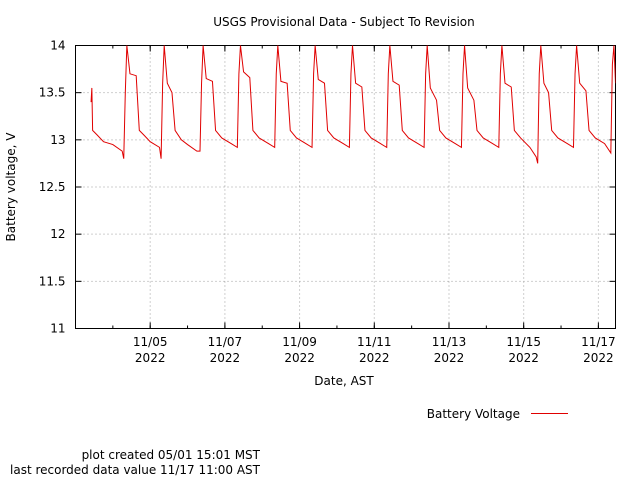 Image resolution: width=640 pixels, height=480 pixels. Describe the element at coordinates (523, 342) in the screenshot. I see `x-tick-label: 11/15` at that location.